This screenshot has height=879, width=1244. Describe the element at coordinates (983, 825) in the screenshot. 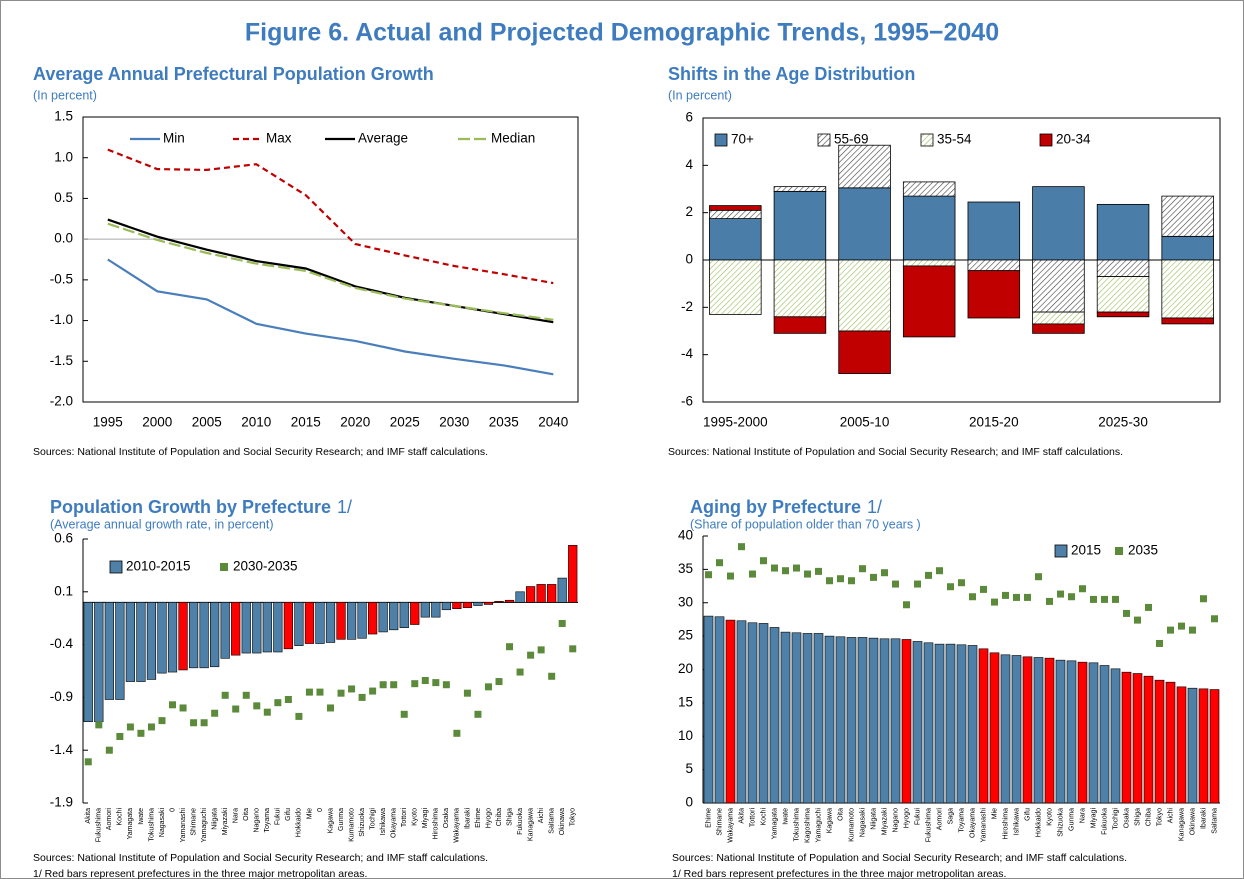

I see `x-tick-label: Yamanashi` at that location.